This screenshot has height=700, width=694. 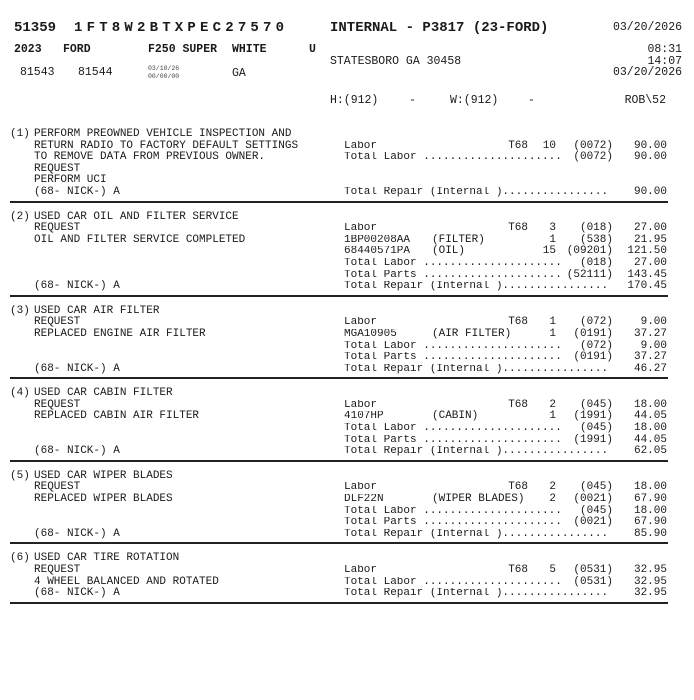 What do you see at coordinates (650, 439) in the screenshot?
I see `amount: 44.05` at bounding box center [650, 439].